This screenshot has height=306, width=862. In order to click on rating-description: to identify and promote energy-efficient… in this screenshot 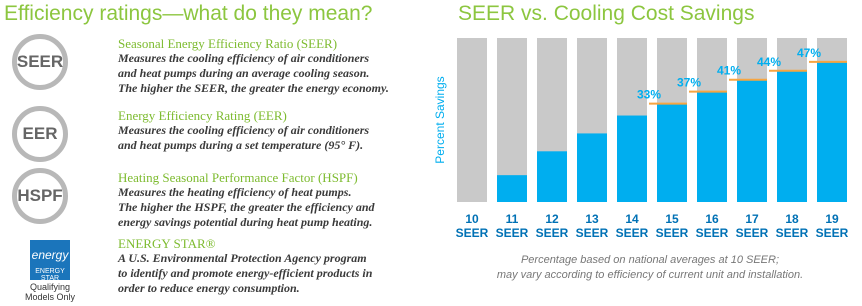, I will do `click(245, 273)`.